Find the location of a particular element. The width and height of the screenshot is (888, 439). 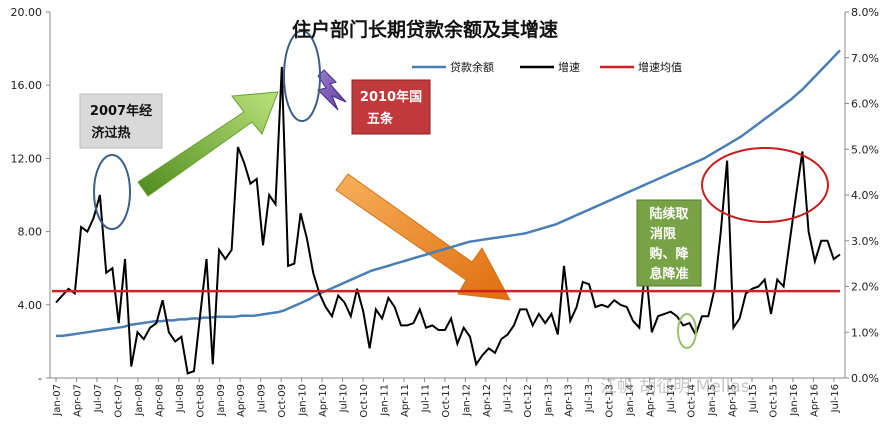

y-left-tick-label: - is located at coordinates (40, 378).